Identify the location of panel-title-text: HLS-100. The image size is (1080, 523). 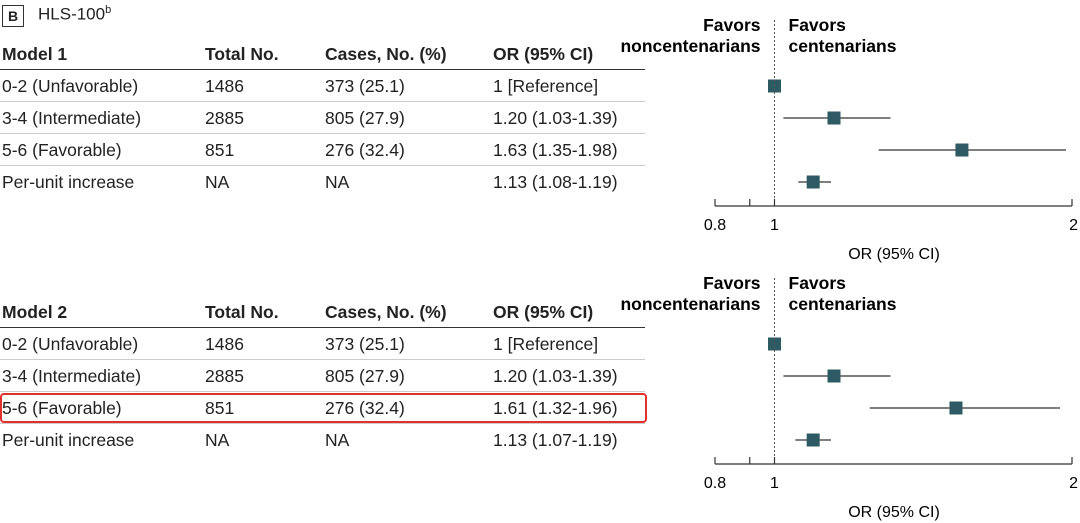
(72, 14).